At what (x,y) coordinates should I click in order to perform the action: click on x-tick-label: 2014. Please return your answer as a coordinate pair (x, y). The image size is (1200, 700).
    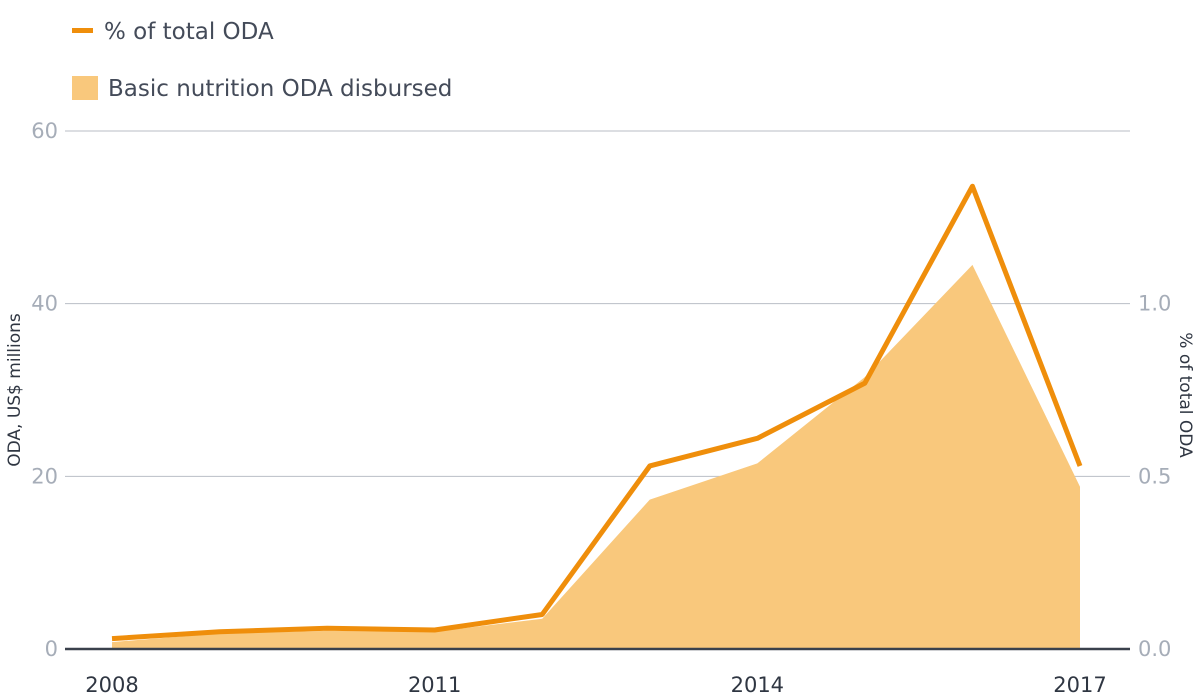
    Looking at the image, I should click on (757, 685).